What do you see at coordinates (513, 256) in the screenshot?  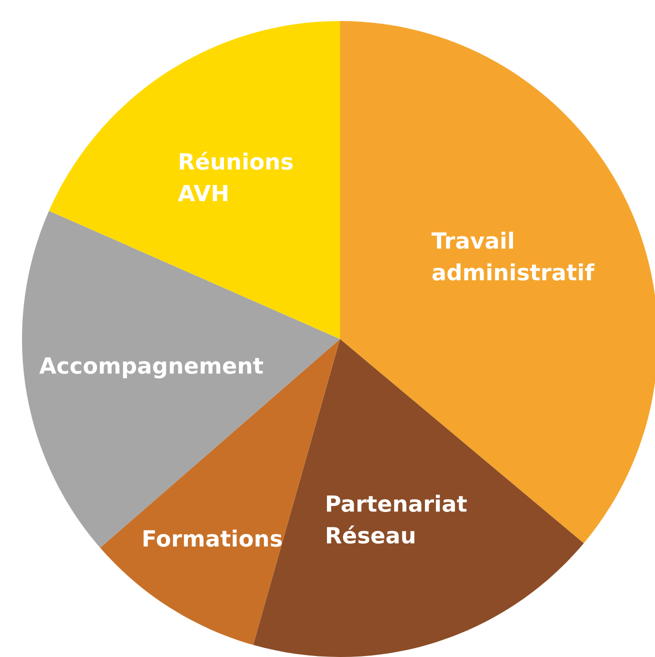 I see `slice-label: Travail administratif` at bounding box center [513, 256].